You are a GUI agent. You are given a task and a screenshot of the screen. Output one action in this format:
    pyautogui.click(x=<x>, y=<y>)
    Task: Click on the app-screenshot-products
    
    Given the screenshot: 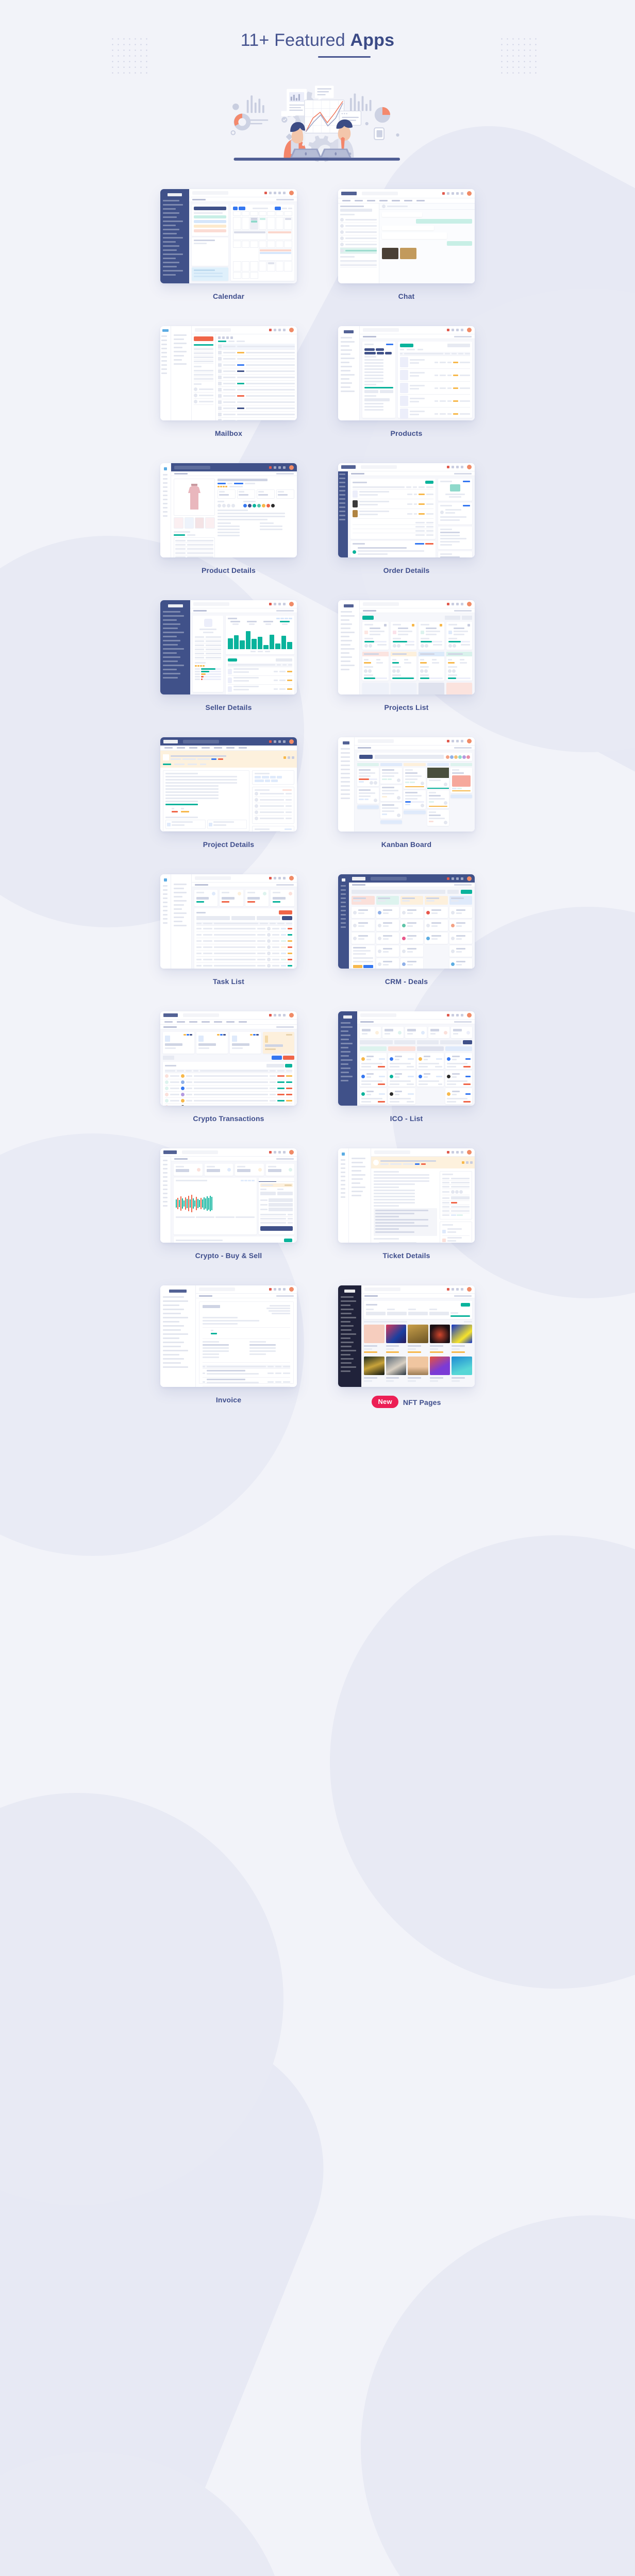 What is the action you would take?
    pyautogui.click(x=406, y=373)
    